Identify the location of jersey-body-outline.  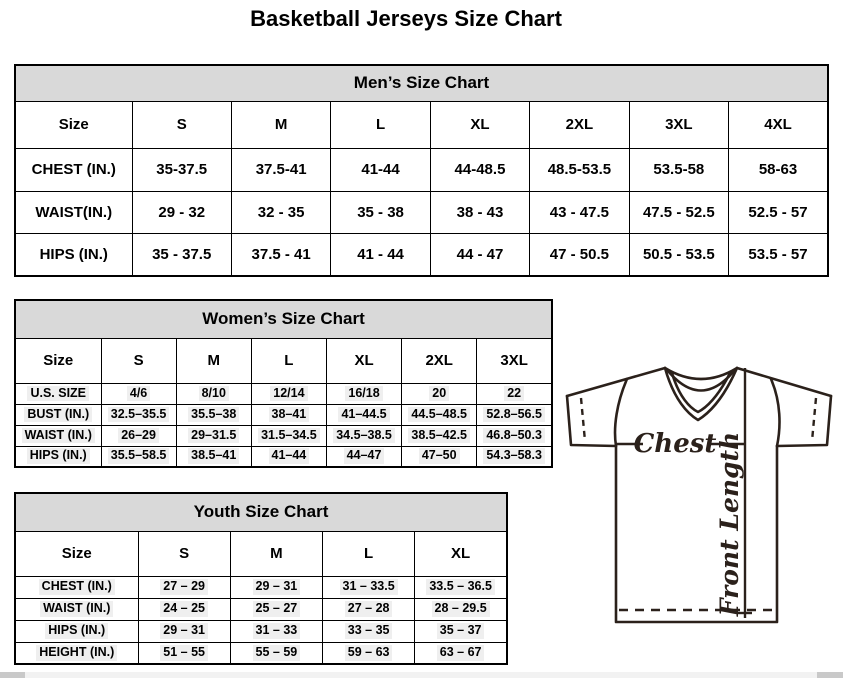
(696, 534).